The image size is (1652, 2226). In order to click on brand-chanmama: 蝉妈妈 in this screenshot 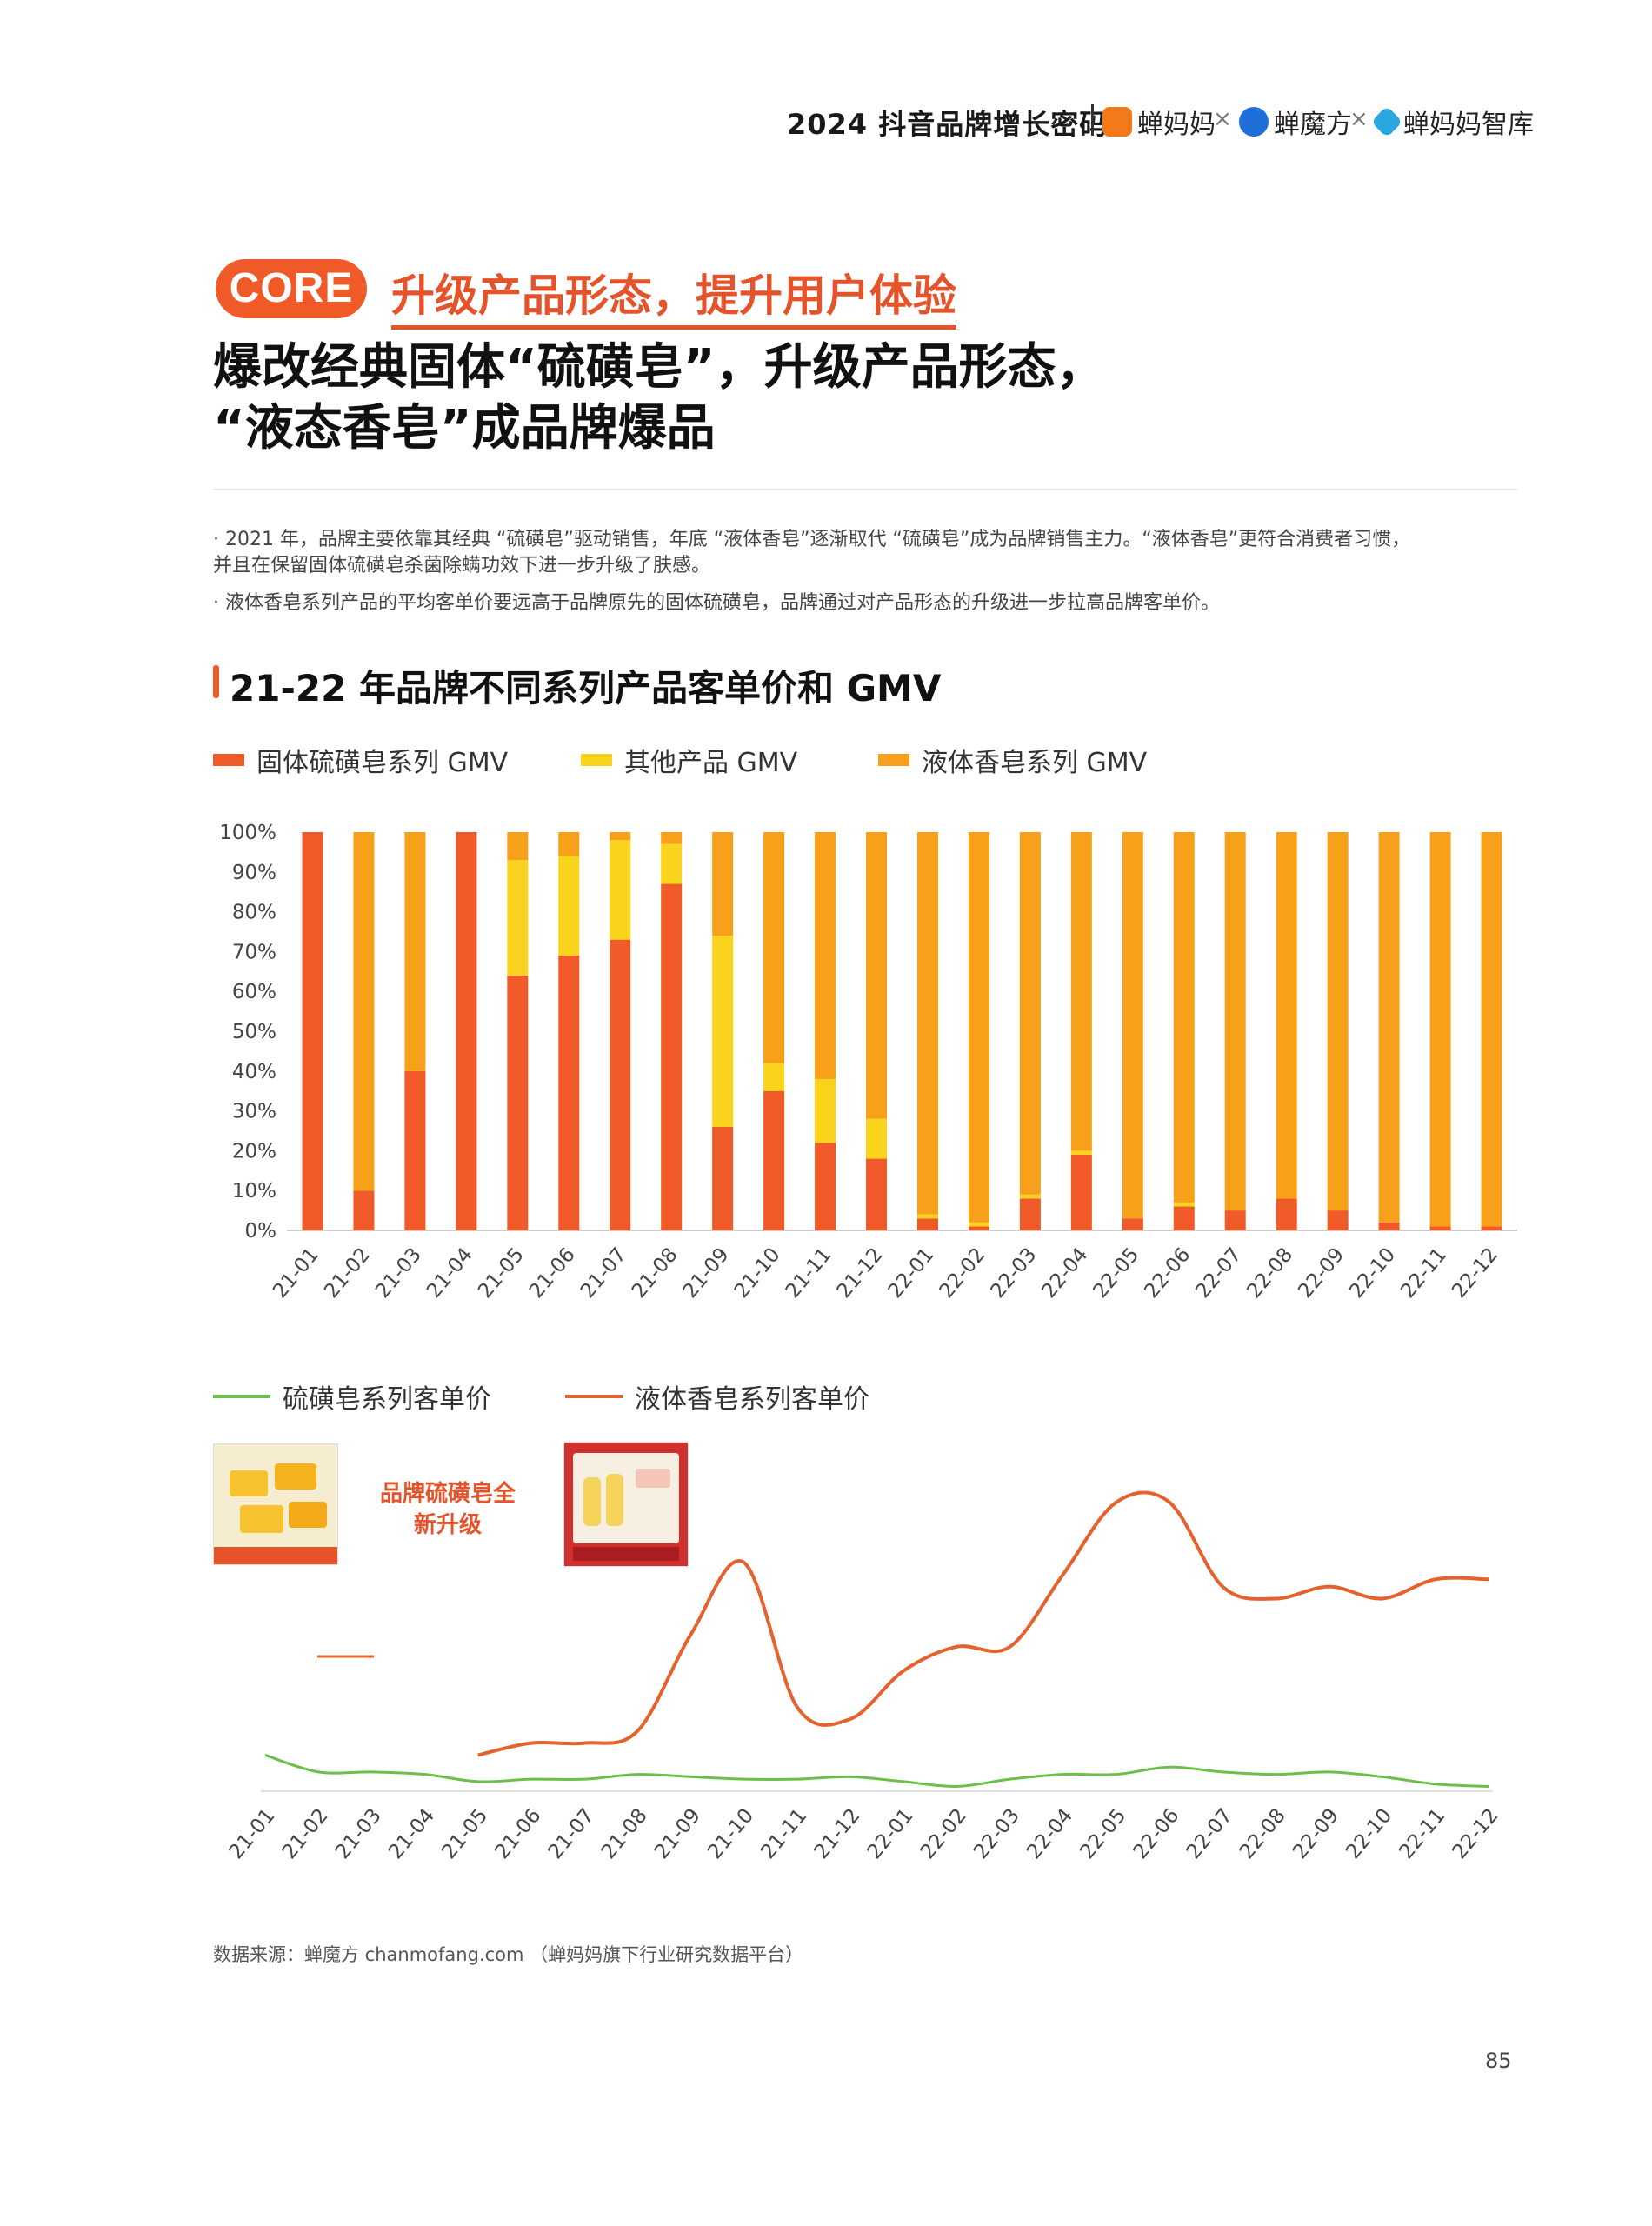, I will do `click(1159, 122)`.